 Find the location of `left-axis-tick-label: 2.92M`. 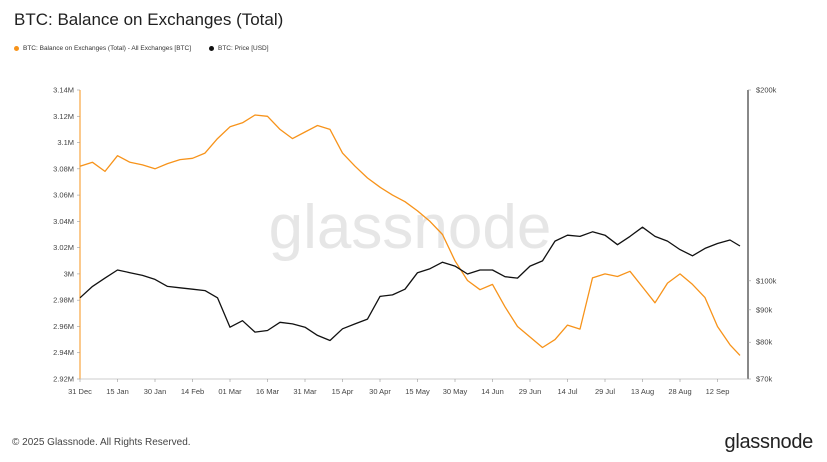

left-axis-tick-label: 2.92M is located at coordinates (63, 379).